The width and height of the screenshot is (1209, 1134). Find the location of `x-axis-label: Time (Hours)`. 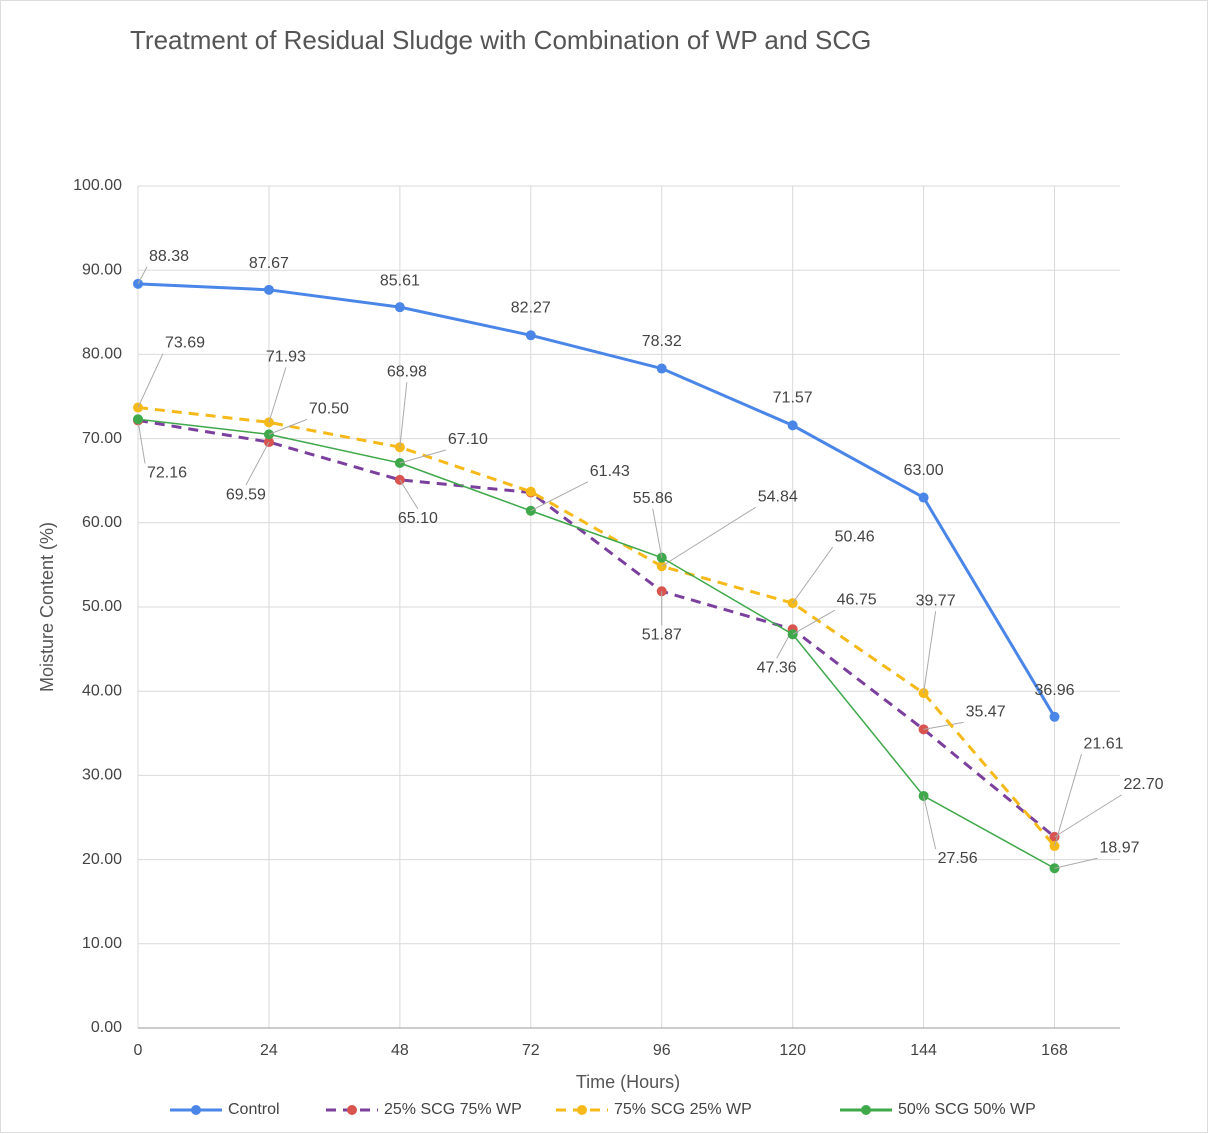

x-axis-label: Time (Hours) is located at coordinates (628, 1082).